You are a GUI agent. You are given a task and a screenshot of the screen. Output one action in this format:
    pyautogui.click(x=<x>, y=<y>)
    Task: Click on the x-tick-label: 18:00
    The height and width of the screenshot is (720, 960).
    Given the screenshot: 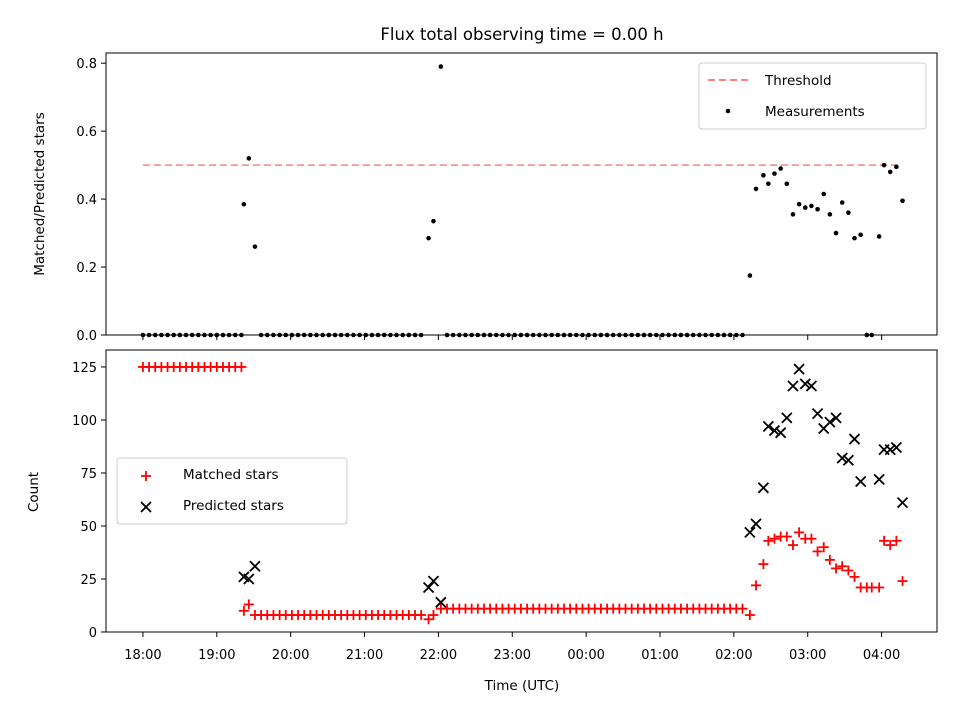 What is the action you would take?
    pyautogui.click(x=142, y=655)
    